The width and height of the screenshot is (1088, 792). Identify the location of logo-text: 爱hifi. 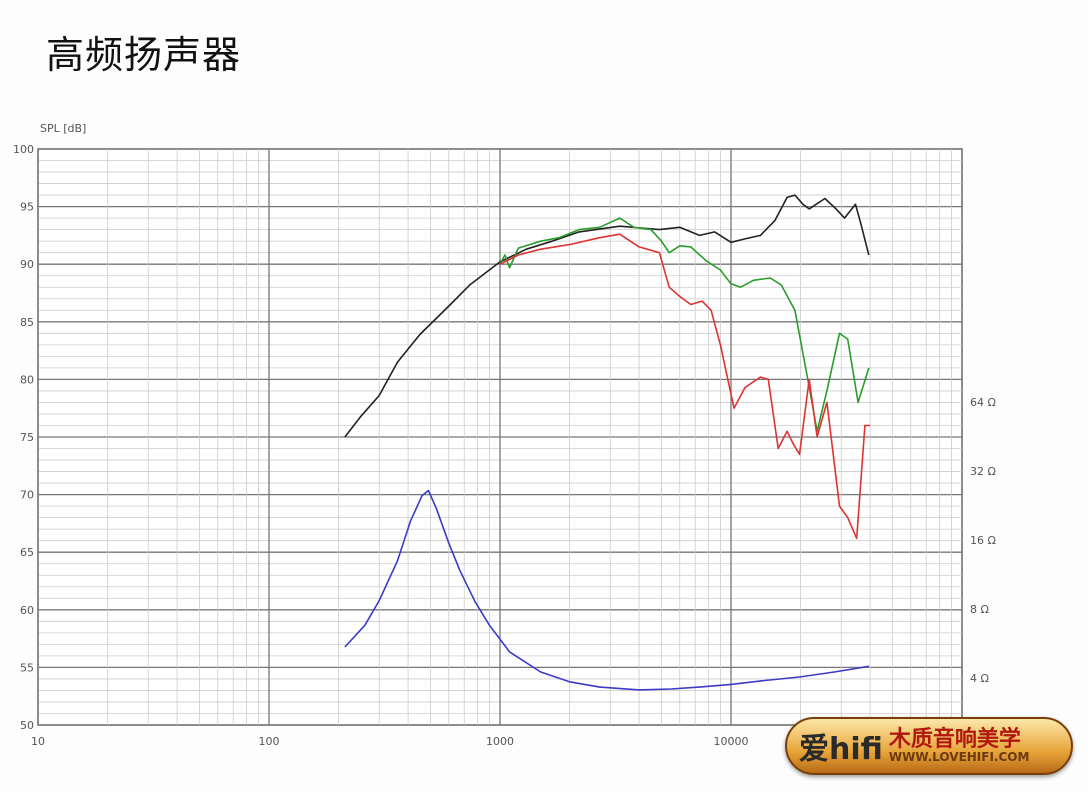
(841, 749).